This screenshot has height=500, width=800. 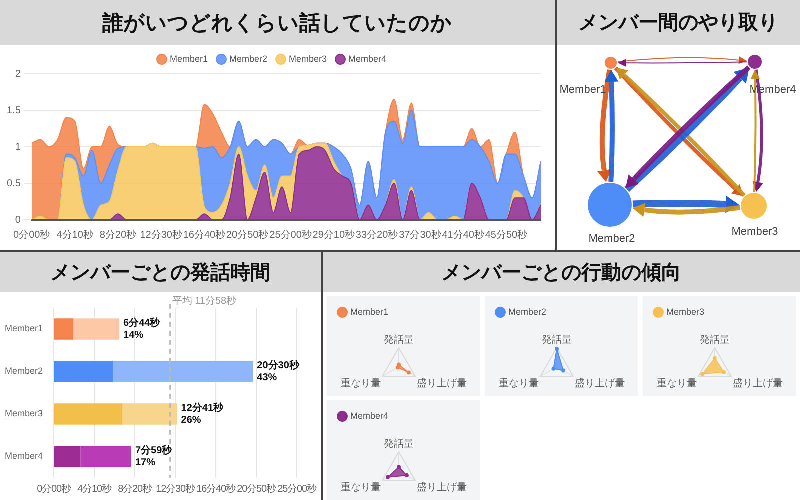 I want to click on total-label: 12分41秒 26%, so click(x=203, y=414).